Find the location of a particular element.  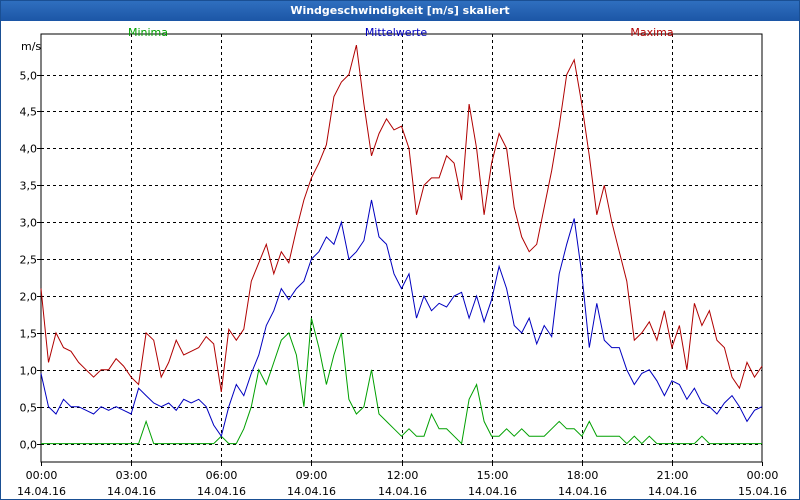

x-tick-time-label: 09:00 is located at coordinates (312, 475).